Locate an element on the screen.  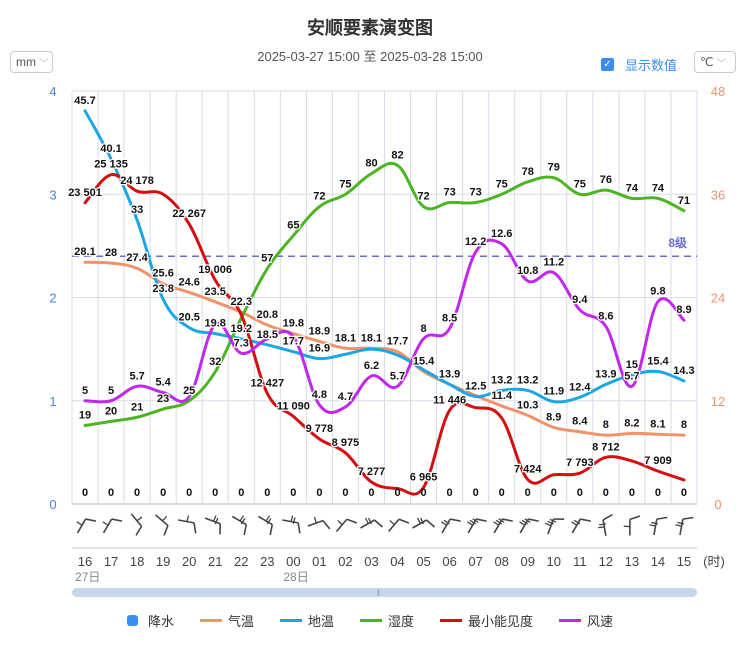
x-tick-label: 19 is located at coordinates (163, 561).